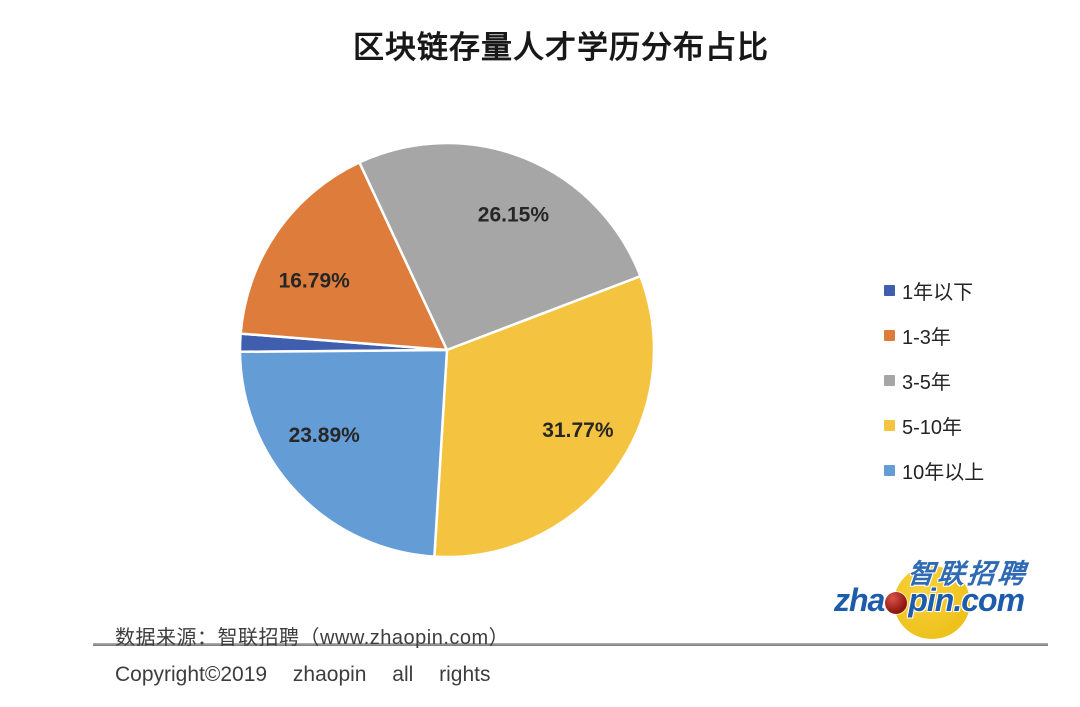 The width and height of the screenshot is (1080, 707). What do you see at coordinates (303, 674) in the screenshot?
I see `copyright-text: Copyright©2019 zhaopin all rights` at bounding box center [303, 674].